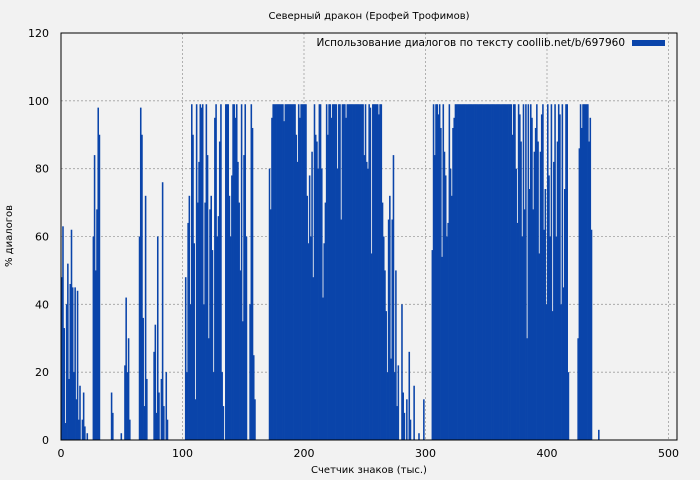 The height and width of the screenshot is (480, 700). Describe the element at coordinates (648, 43) in the screenshot. I see `legend-swatch` at that location.